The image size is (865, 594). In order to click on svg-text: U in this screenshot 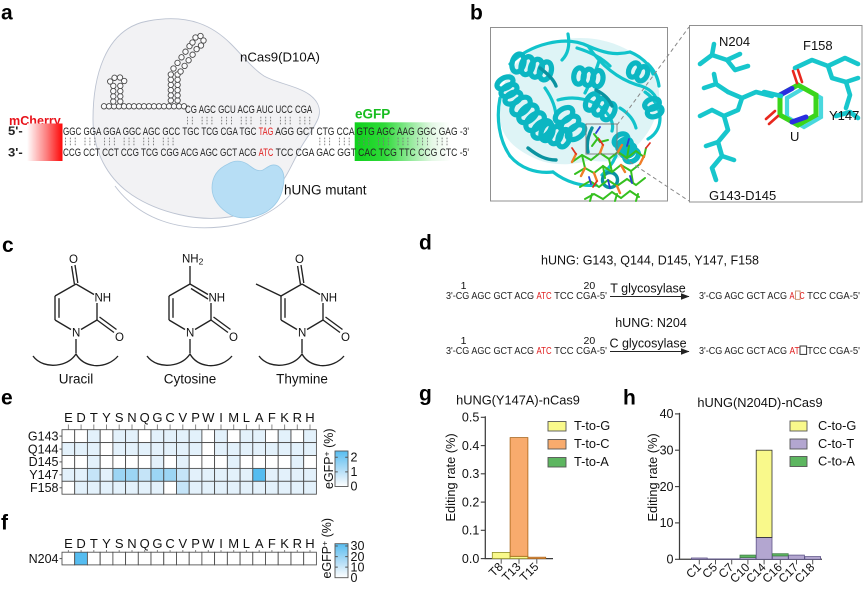, I will do `click(794, 136)`.